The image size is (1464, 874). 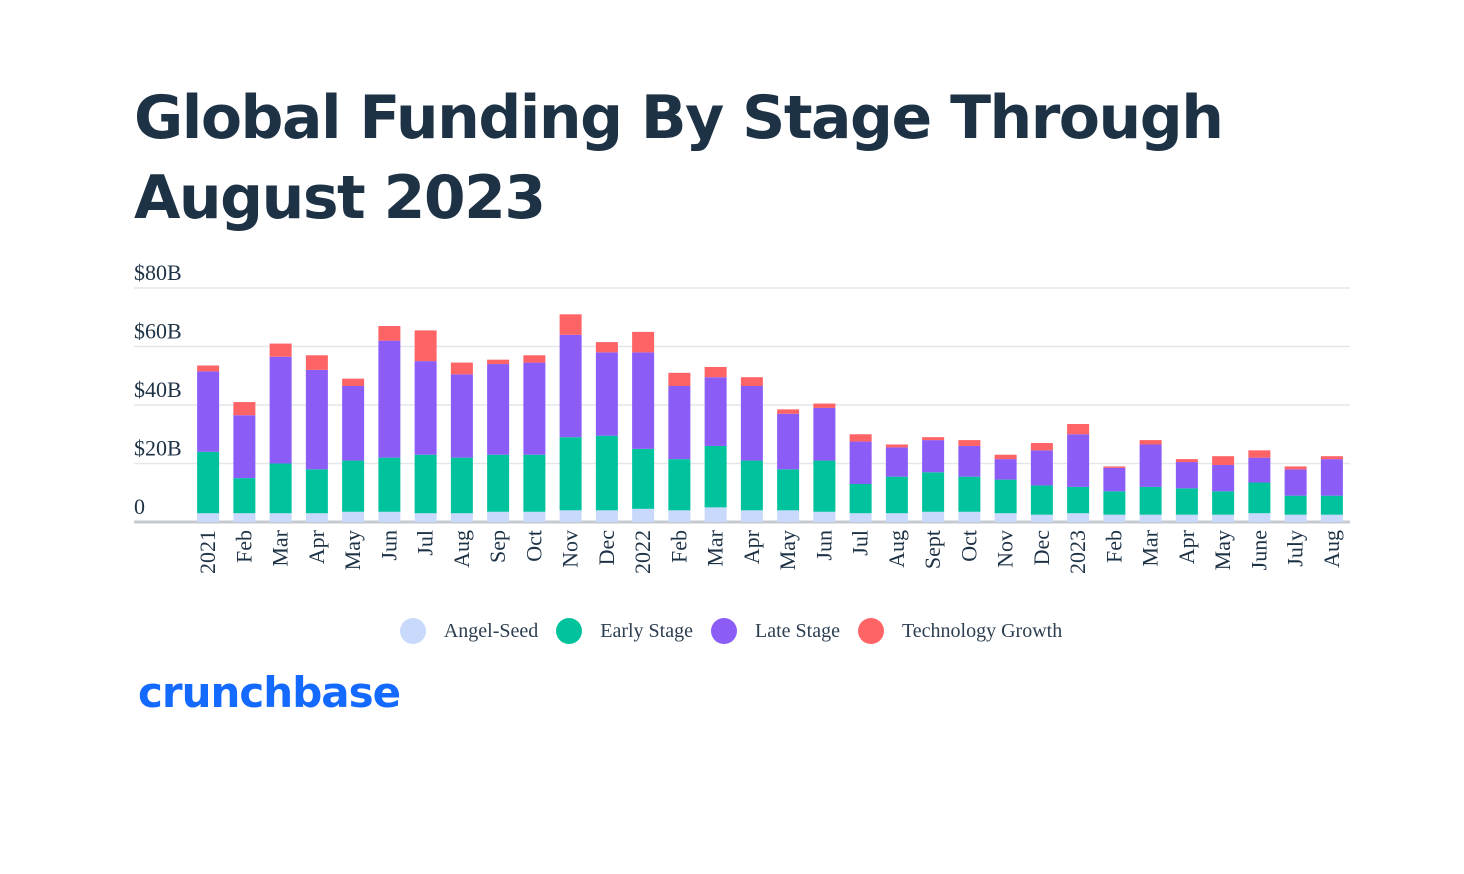 I want to click on legend-item-angel-seed: Angel-Seed, so click(x=468, y=631).